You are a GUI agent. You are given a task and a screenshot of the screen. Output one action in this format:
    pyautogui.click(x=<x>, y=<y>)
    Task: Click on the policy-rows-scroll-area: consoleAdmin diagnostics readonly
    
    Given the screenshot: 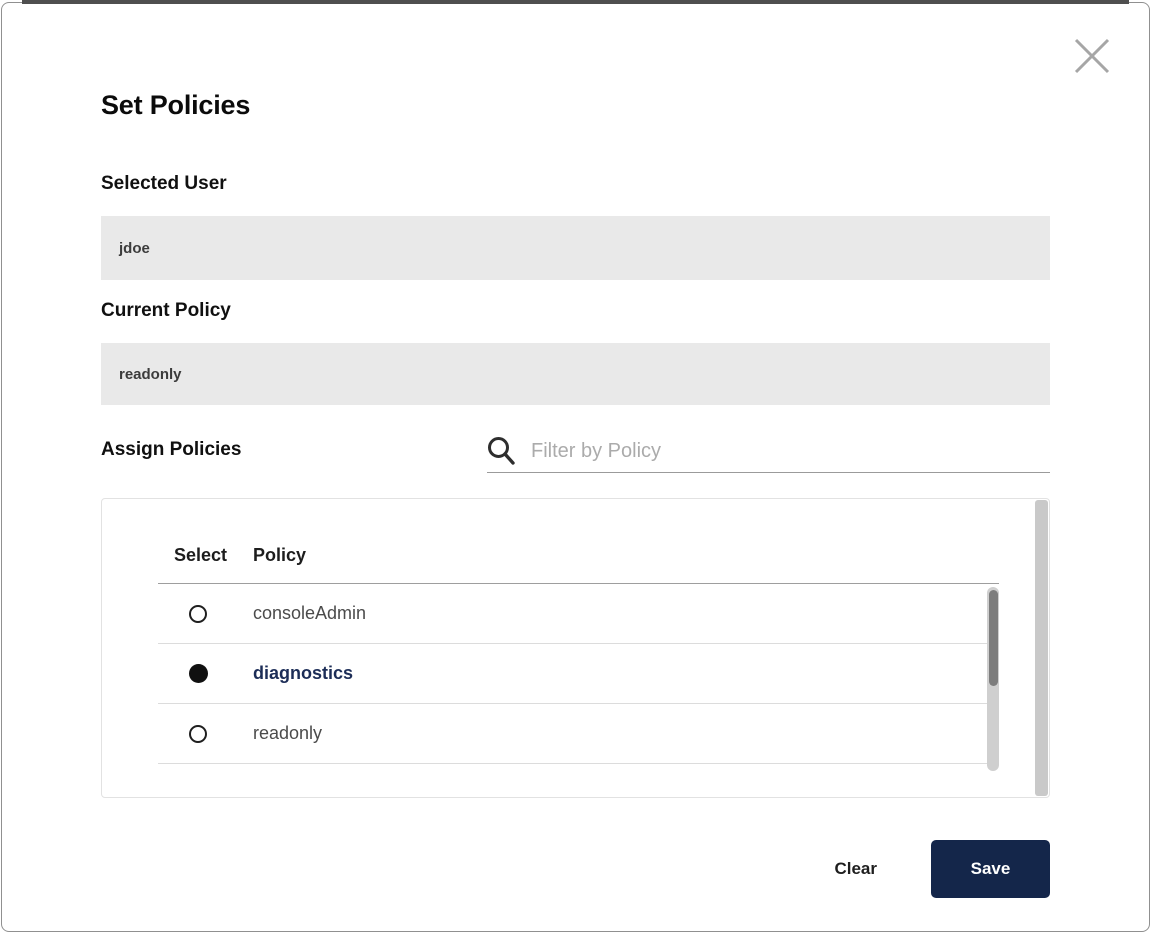 What is the action you would take?
    pyautogui.click(x=578, y=678)
    